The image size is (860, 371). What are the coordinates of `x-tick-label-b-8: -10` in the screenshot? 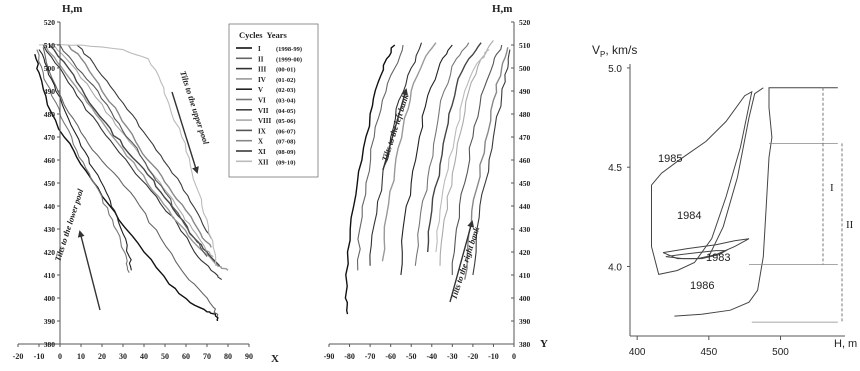 It's located at (493, 356).